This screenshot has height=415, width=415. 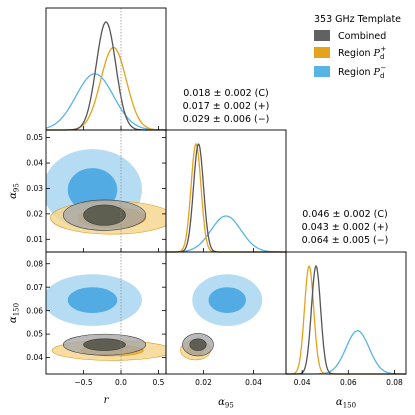 What do you see at coordinates (159, 382) in the screenshot?
I see `xtick-label-r-2: 0.5` at bounding box center [159, 382].